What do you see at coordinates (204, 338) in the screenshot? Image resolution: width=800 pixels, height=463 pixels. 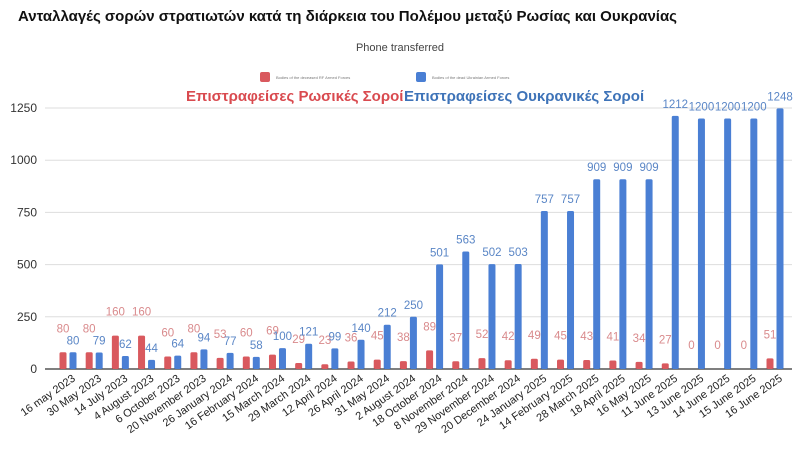 I see `data-label: 94` at bounding box center [204, 338].